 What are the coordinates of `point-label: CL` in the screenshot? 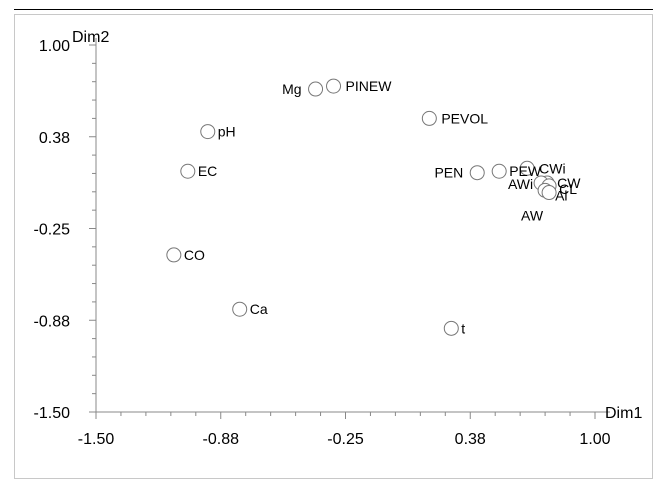 It's located at (568, 189).